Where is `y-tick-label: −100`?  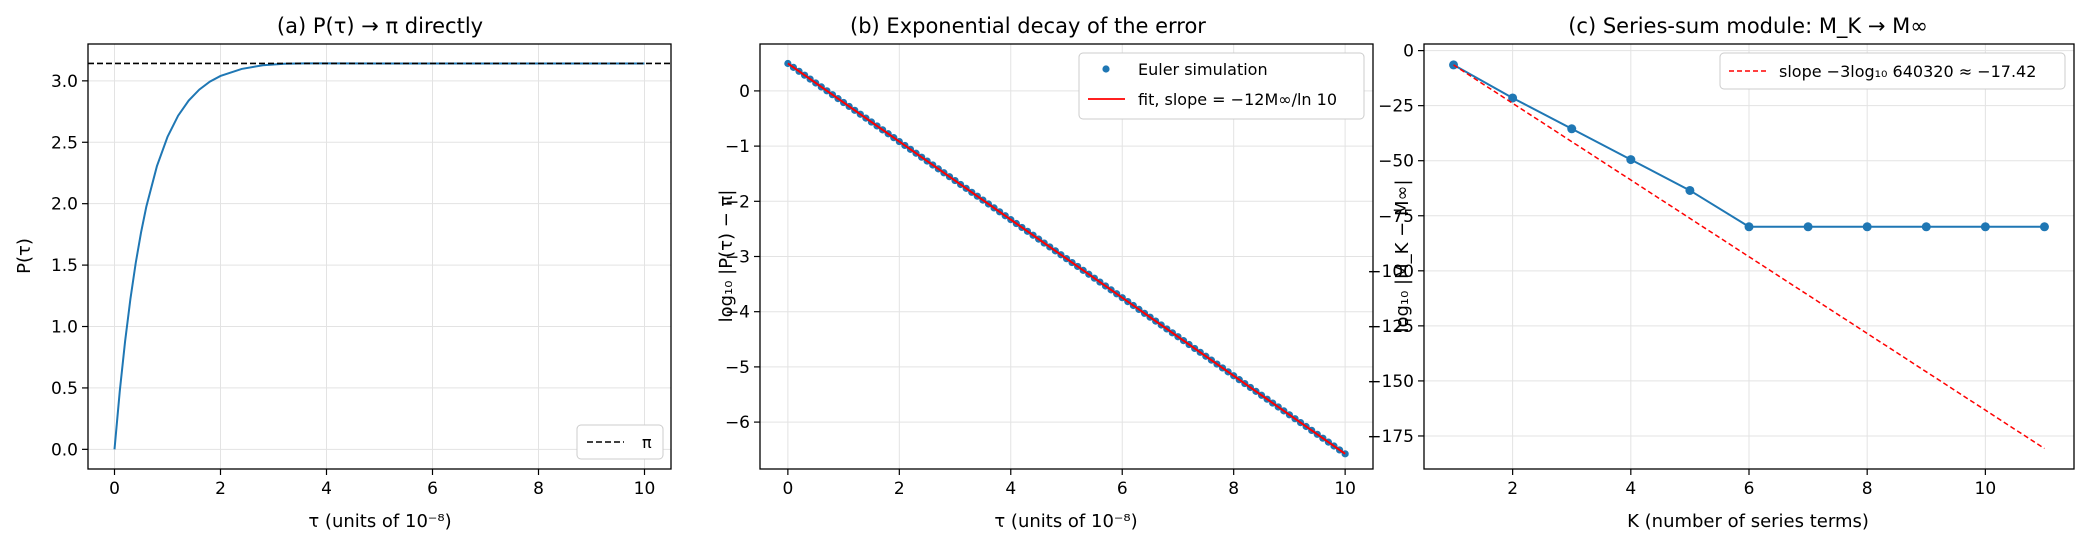 y-tick-label: −100 is located at coordinates (1390, 272).